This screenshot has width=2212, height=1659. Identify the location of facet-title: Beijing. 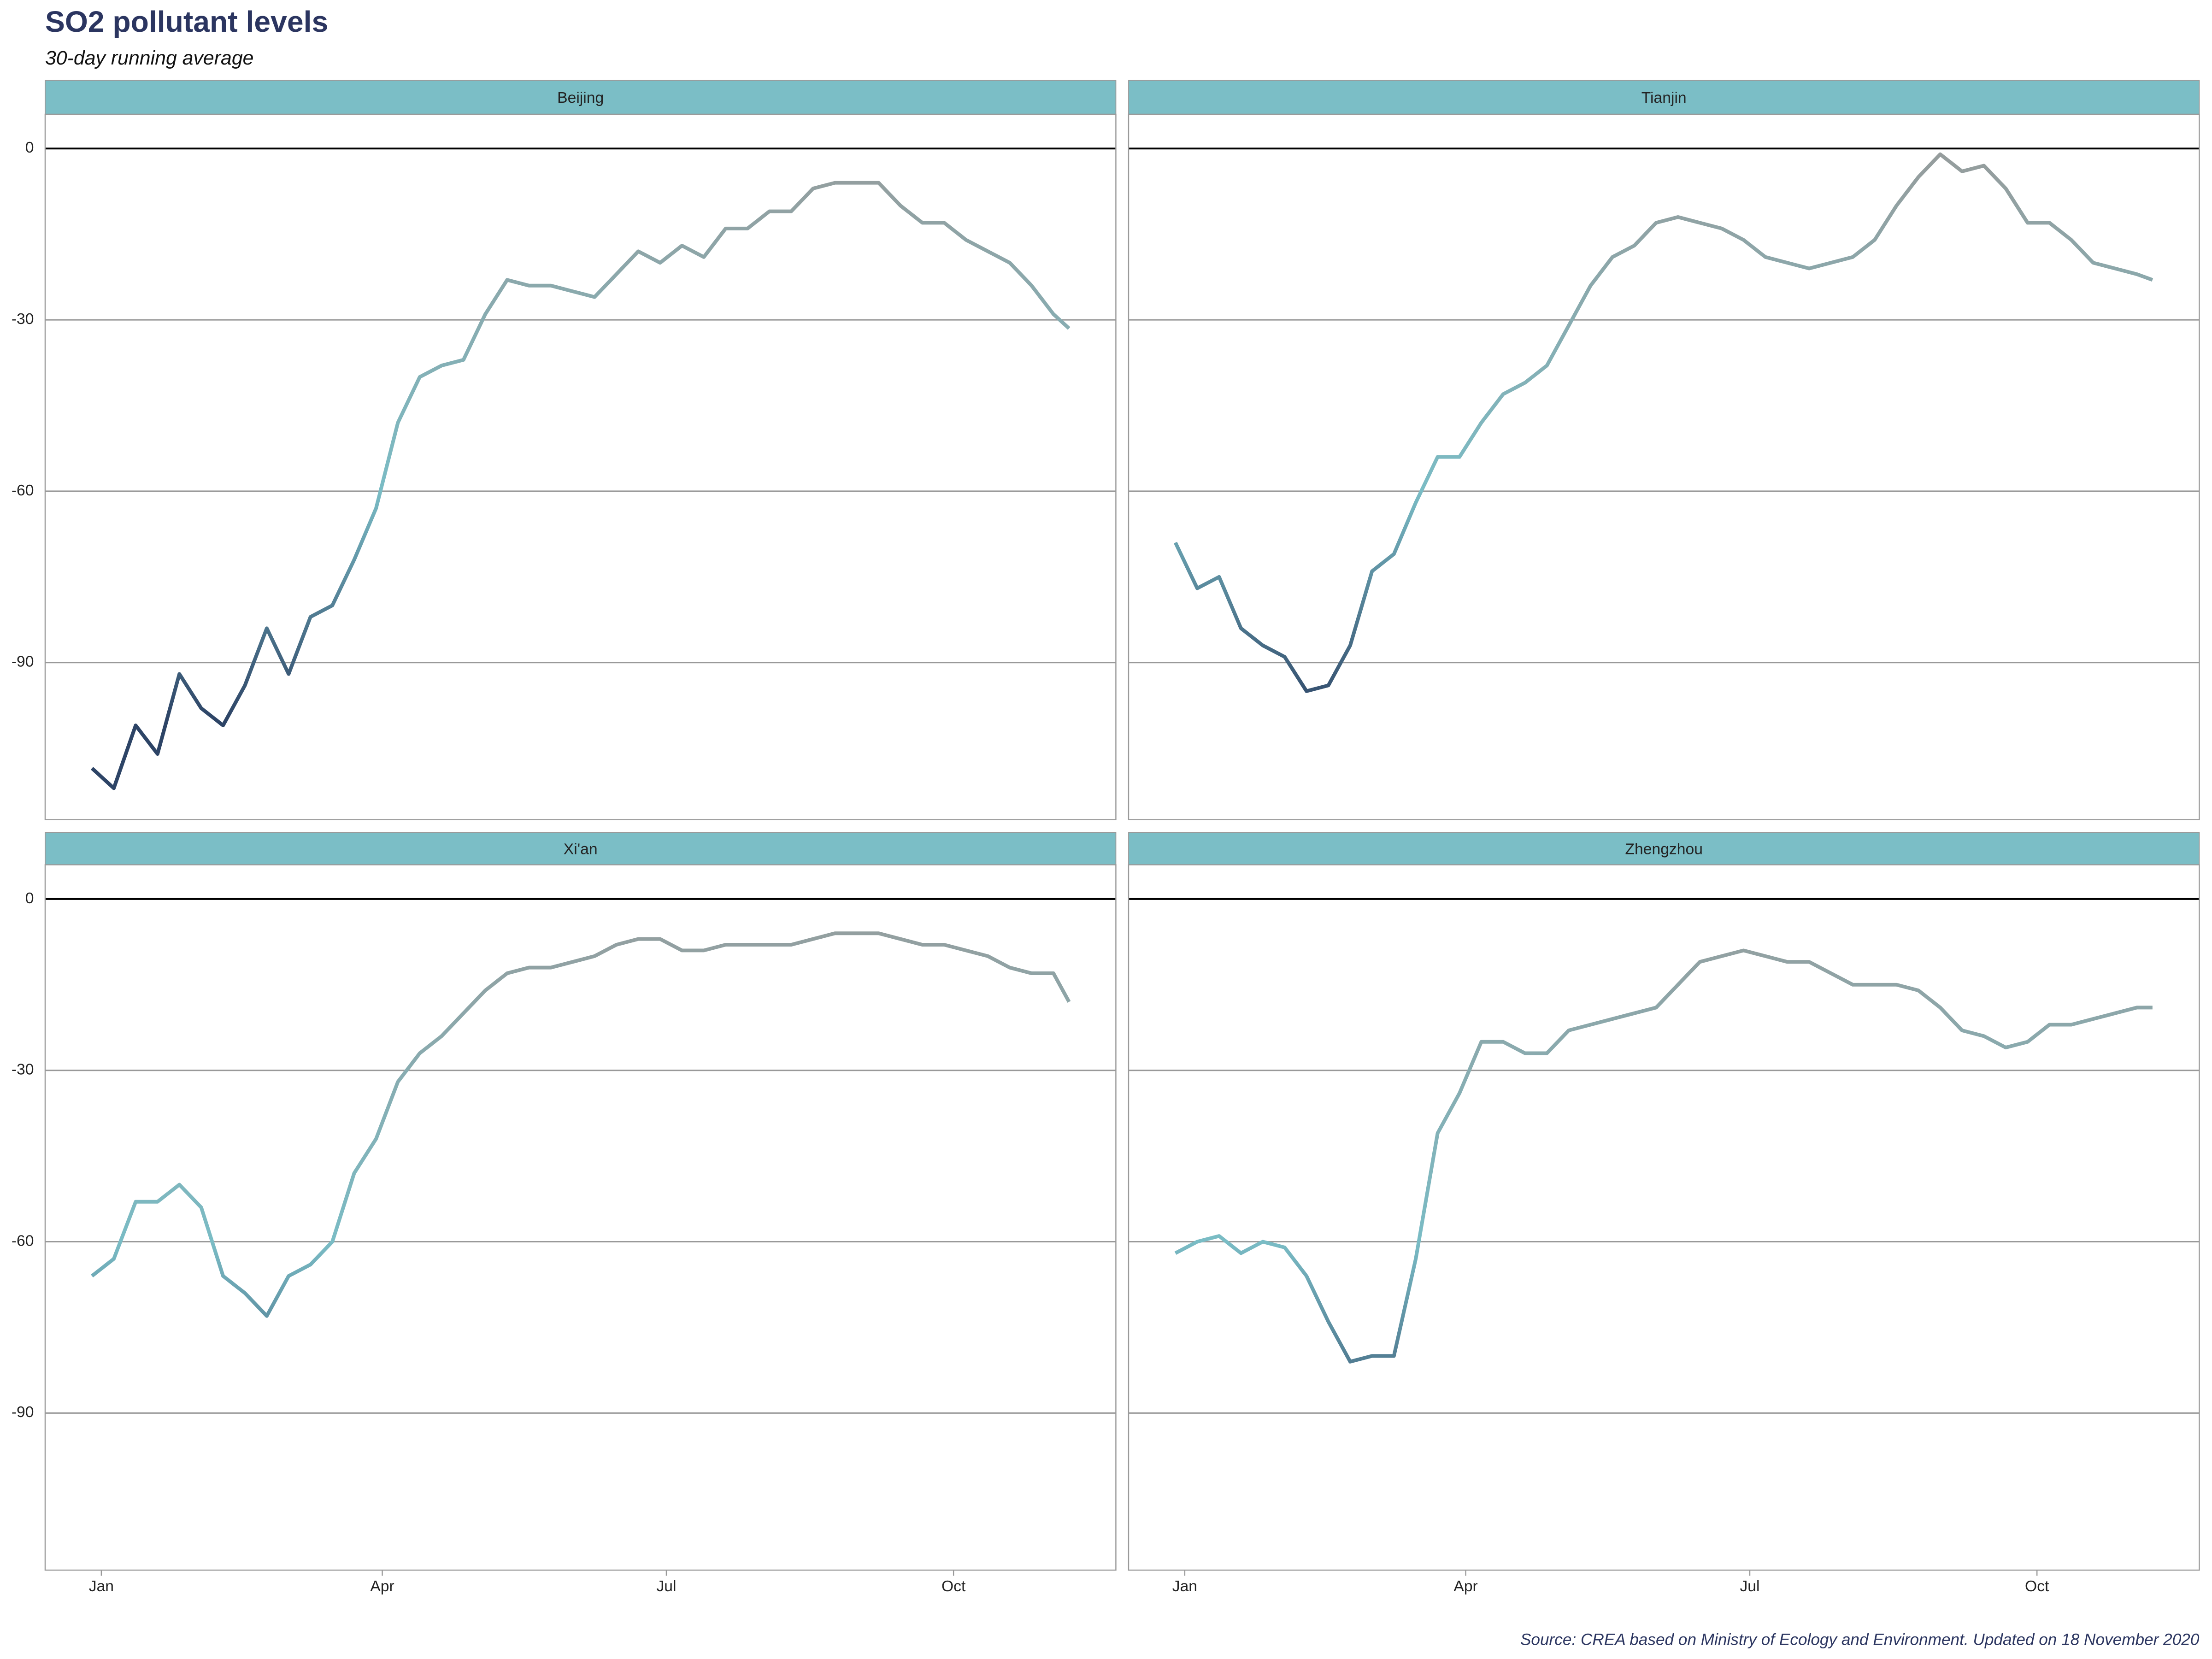
(580, 97).